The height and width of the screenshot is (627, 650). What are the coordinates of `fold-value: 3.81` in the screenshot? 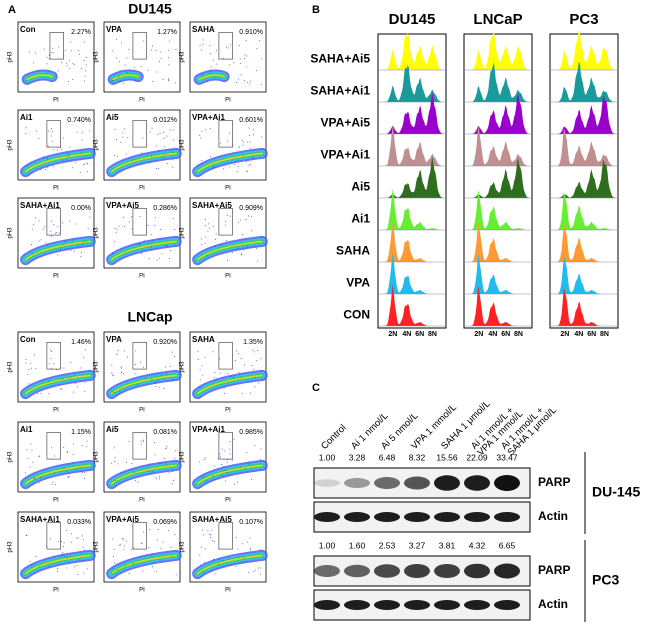 It's located at (447, 545).